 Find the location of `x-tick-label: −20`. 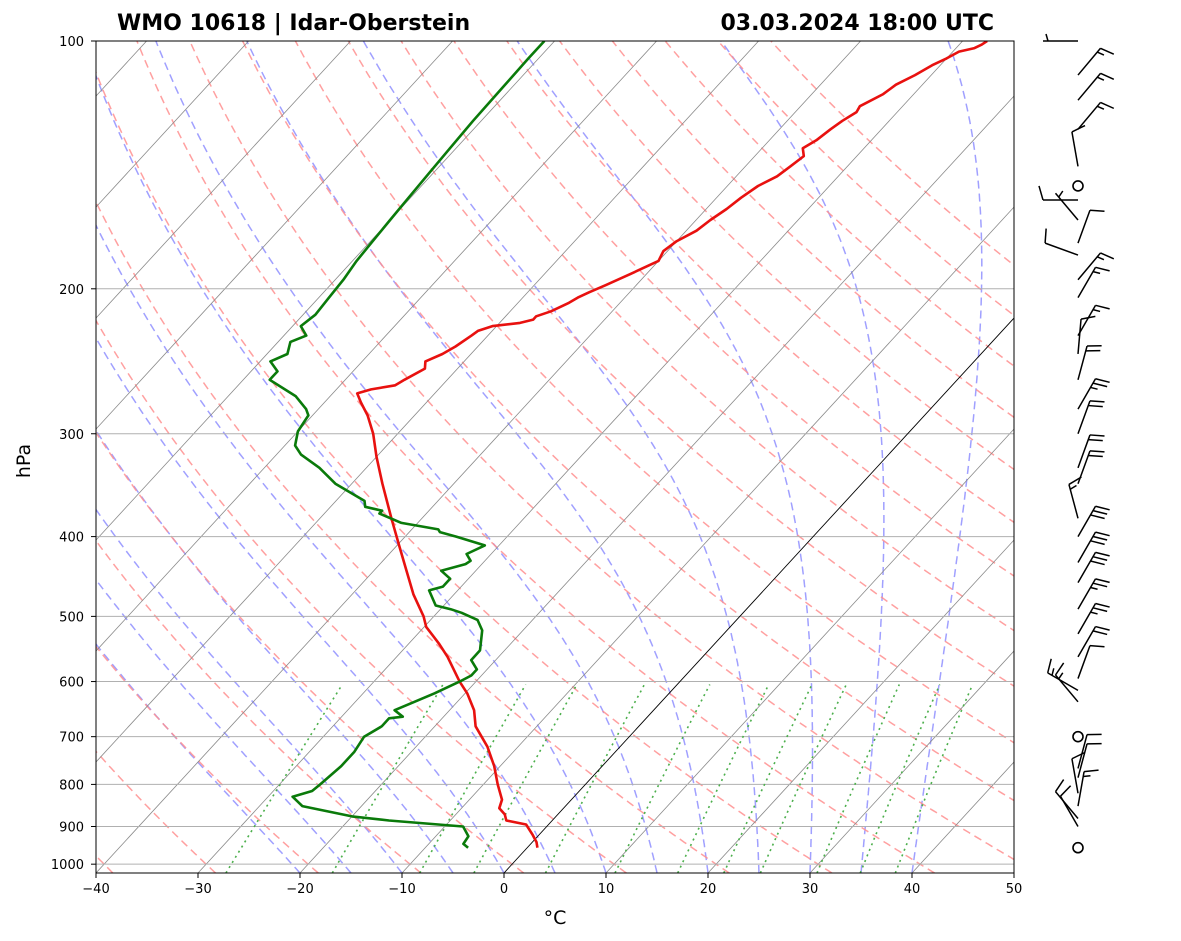

x-tick-label: −20 is located at coordinates (299, 889).